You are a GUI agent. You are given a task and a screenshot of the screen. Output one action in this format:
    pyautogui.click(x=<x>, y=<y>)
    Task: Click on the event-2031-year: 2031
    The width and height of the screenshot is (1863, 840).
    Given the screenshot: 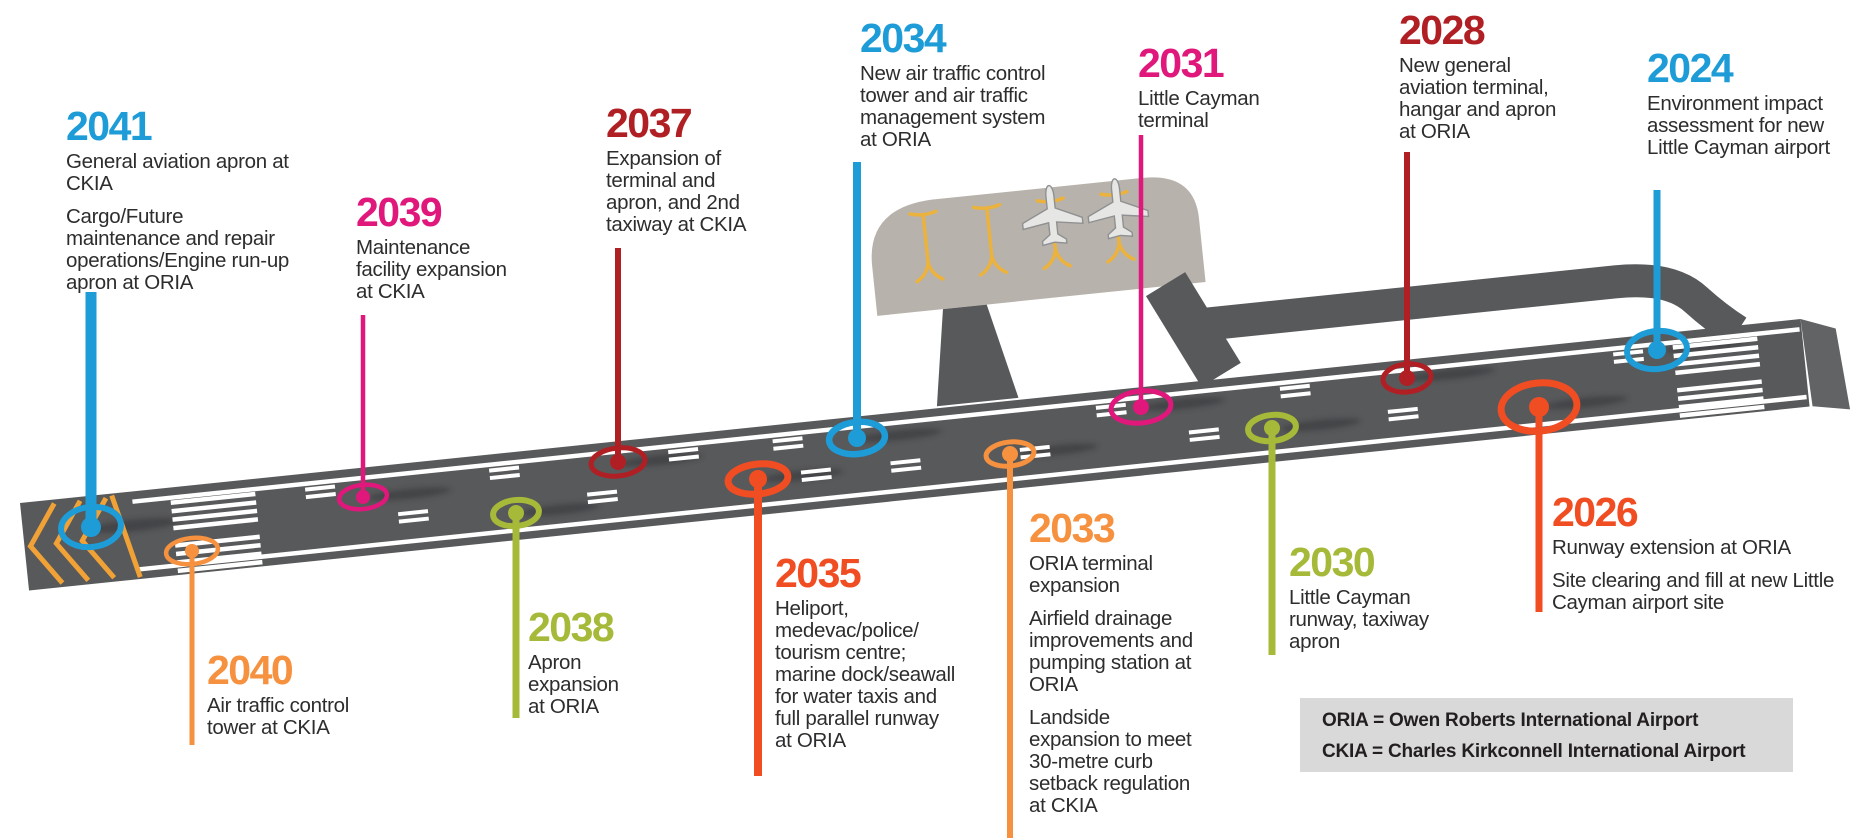 What is the action you would take?
    pyautogui.click(x=1181, y=63)
    